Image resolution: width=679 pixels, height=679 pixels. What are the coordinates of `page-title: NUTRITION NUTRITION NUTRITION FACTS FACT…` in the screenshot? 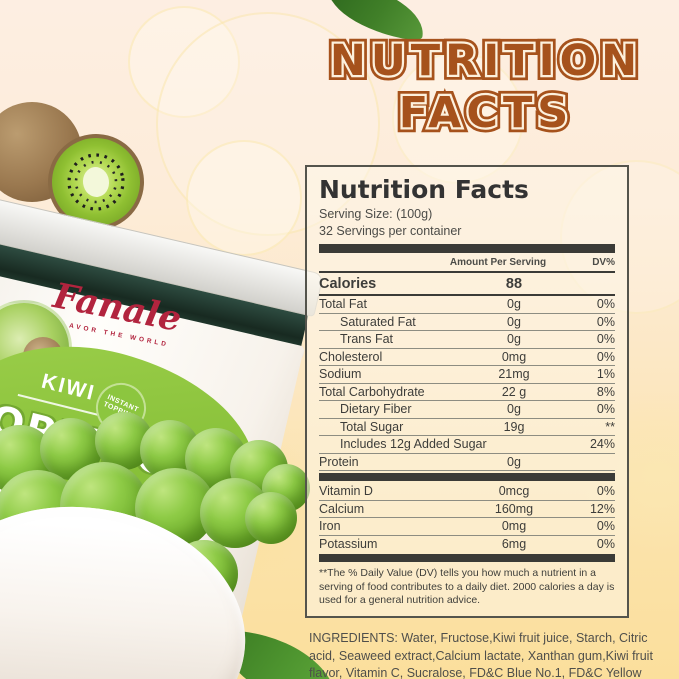 It's located at (486, 87).